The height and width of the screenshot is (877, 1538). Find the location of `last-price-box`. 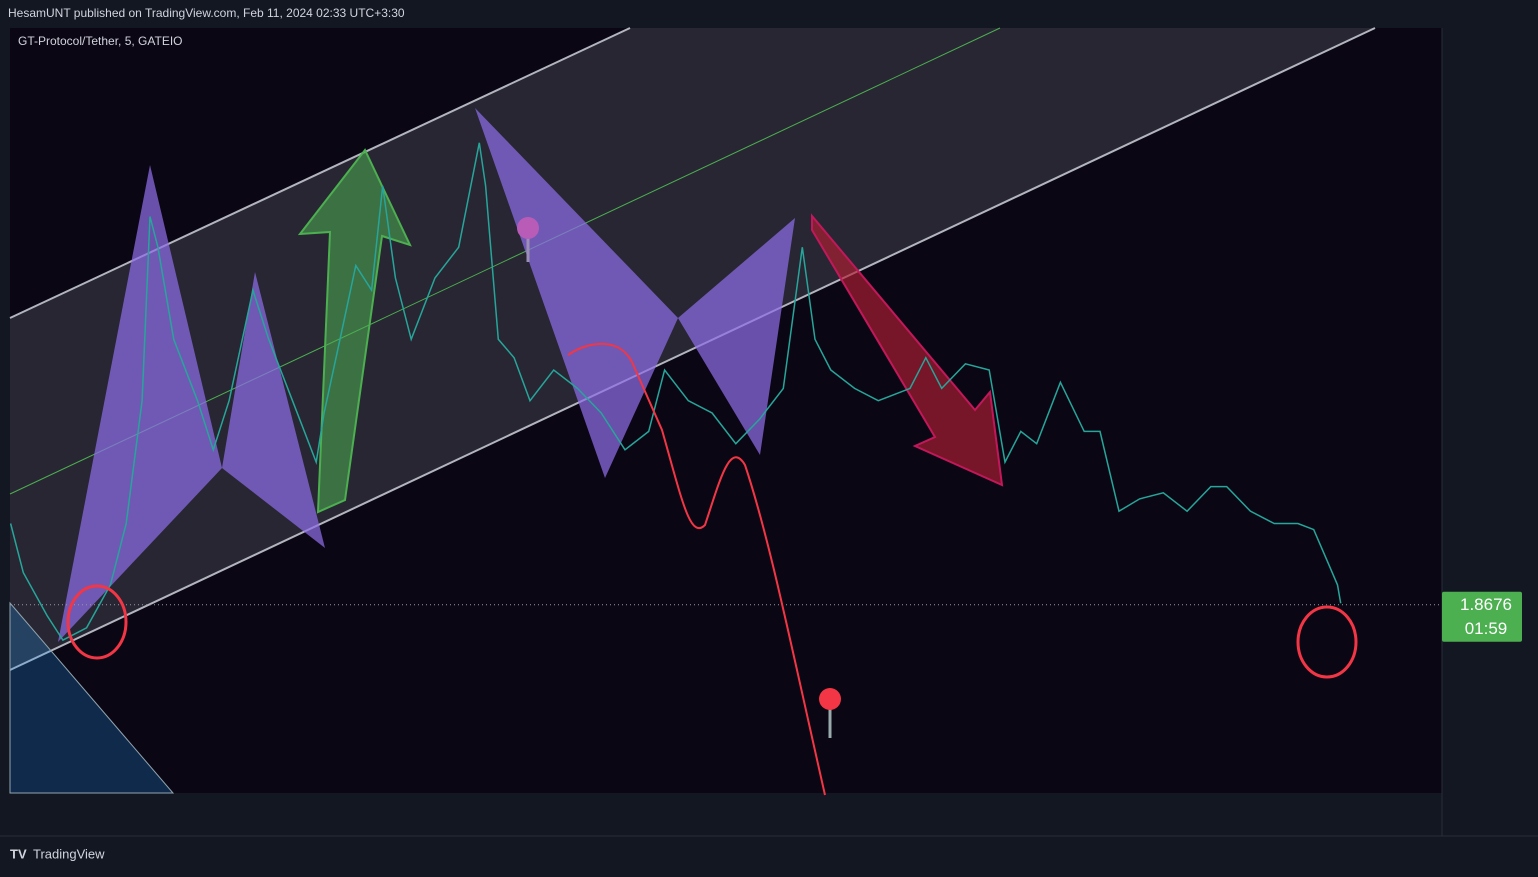

last-price-box is located at coordinates (1482, 616).